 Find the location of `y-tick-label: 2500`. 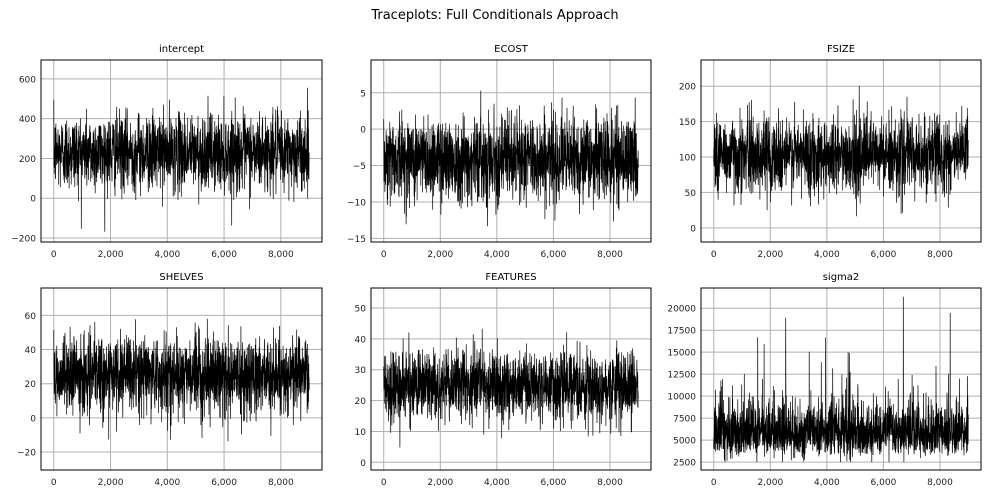

y-tick-label: 2500 is located at coordinates (684, 464).